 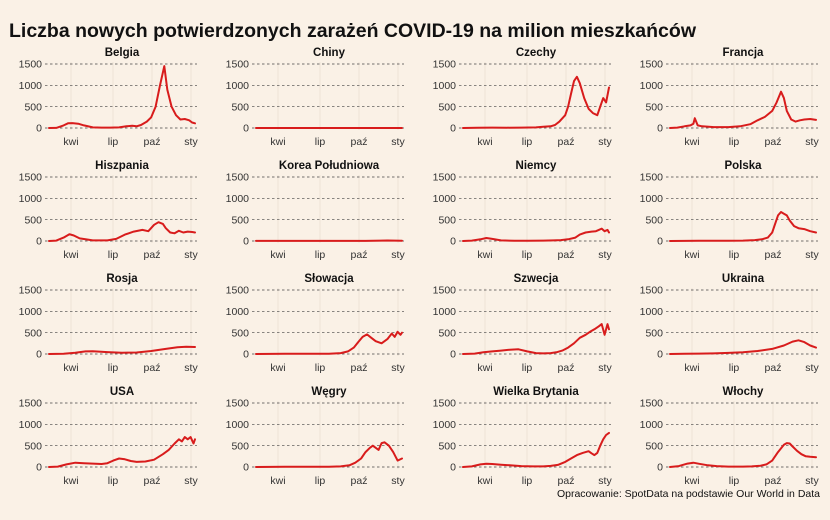 I want to click on panel-1: Belgia 0 500 1000 1500 kwi lip paź sty, so click(x=109, y=97).